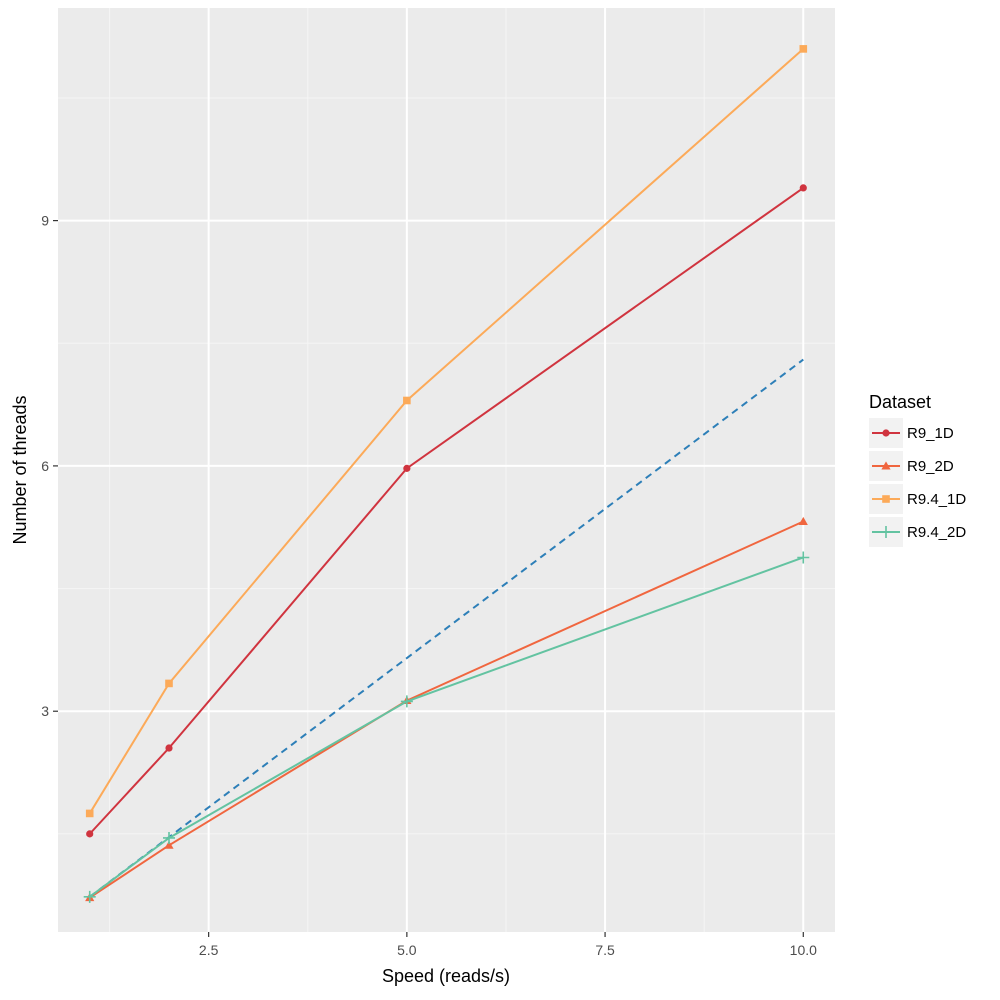 The image size is (1000, 1000). I want to click on x-axis: 2.5 5.0 7.5 10.0, so click(508, 945).